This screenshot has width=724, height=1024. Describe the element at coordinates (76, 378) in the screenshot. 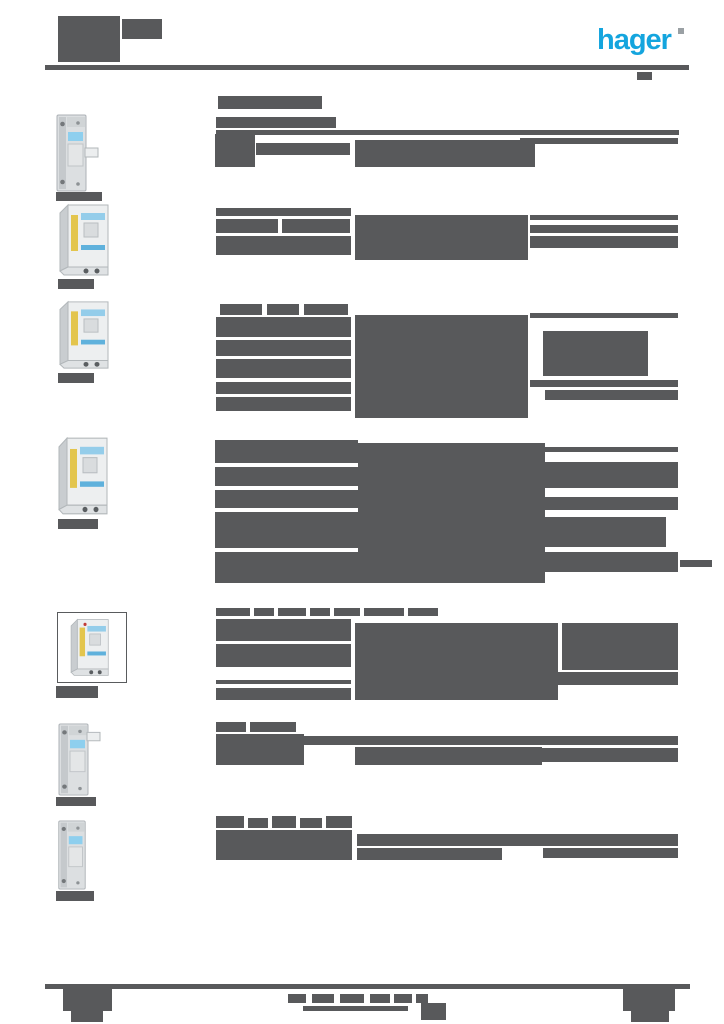

I see `product-3-reference-label` at that location.